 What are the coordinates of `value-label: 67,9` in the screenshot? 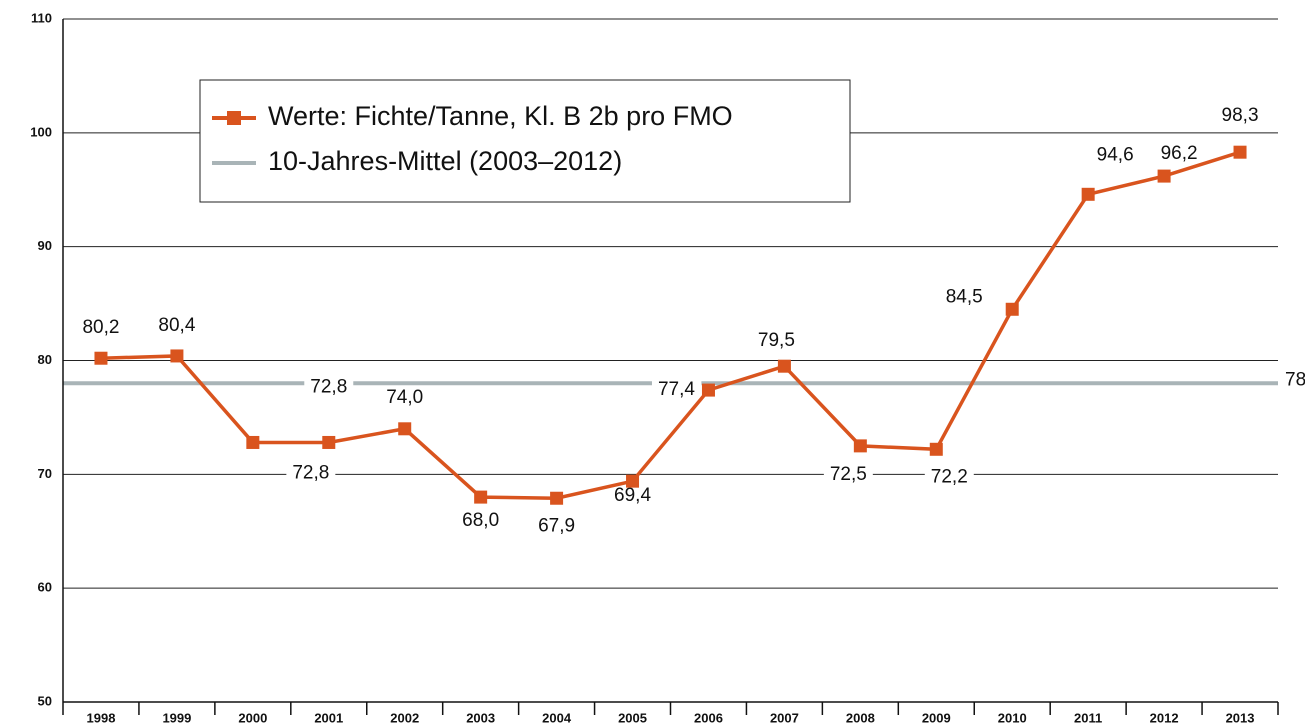 It's located at (556, 525).